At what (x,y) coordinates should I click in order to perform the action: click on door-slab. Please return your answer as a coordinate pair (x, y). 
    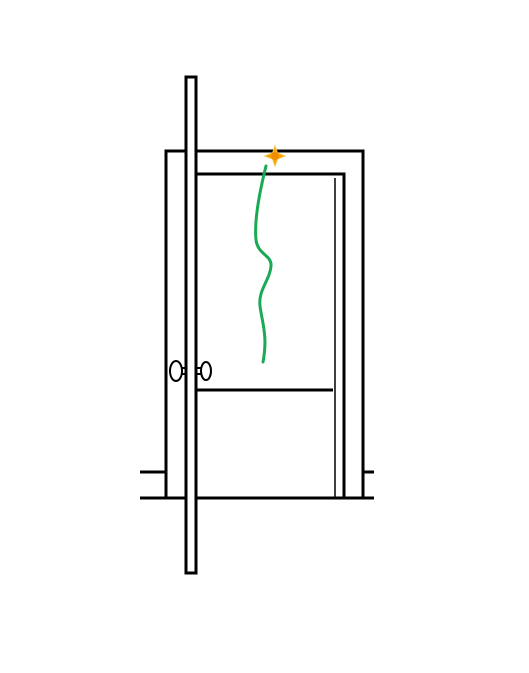
    Looking at the image, I should click on (191, 325).